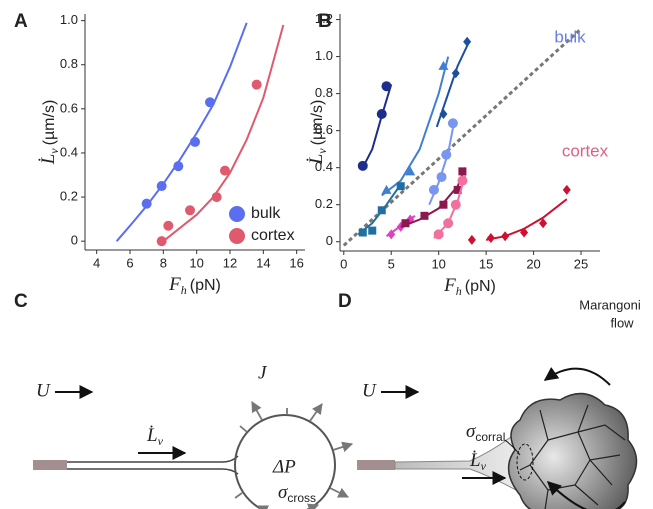  I want to click on flow-label: flow, so click(622, 322).